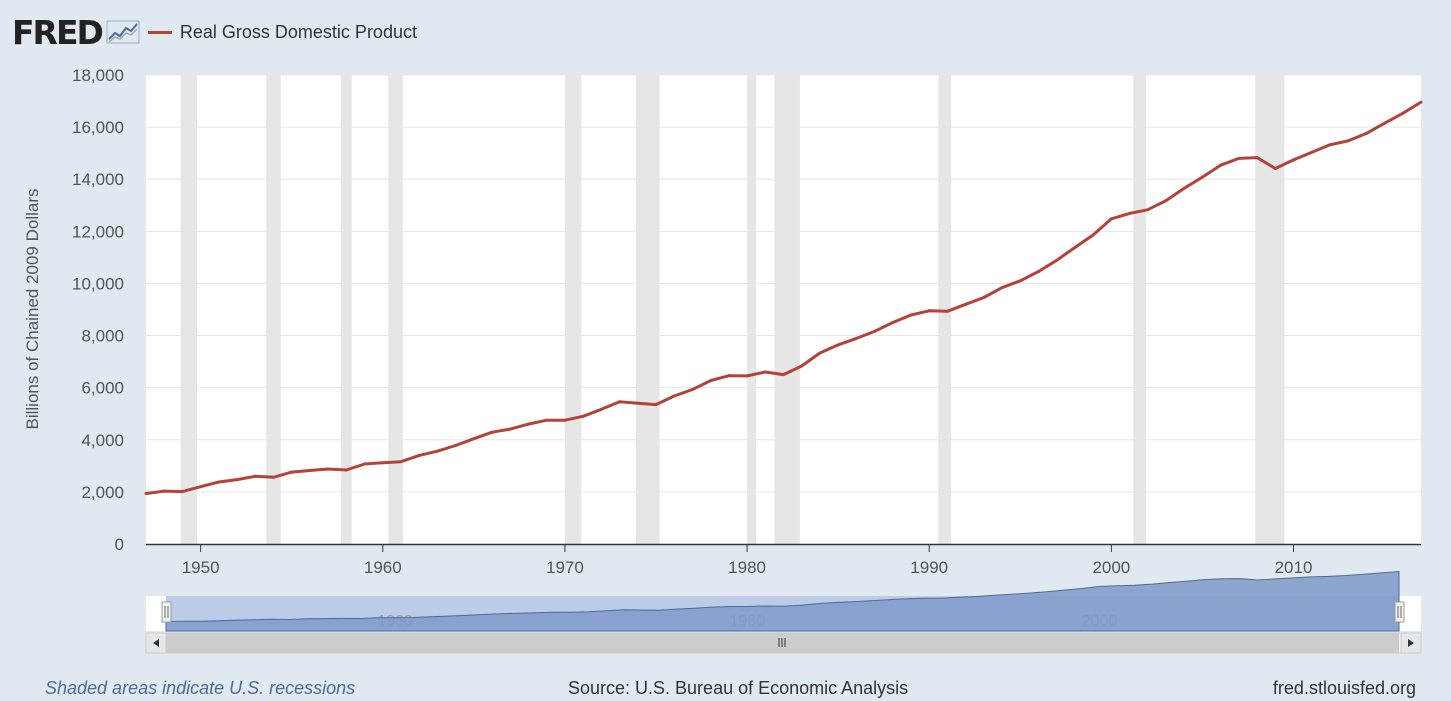 The width and height of the screenshot is (1451, 701). What do you see at coordinates (738, 688) in the screenshot?
I see `source-text: Source: U.S. Bureau of Economic Analysis` at bounding box center [738, 688].